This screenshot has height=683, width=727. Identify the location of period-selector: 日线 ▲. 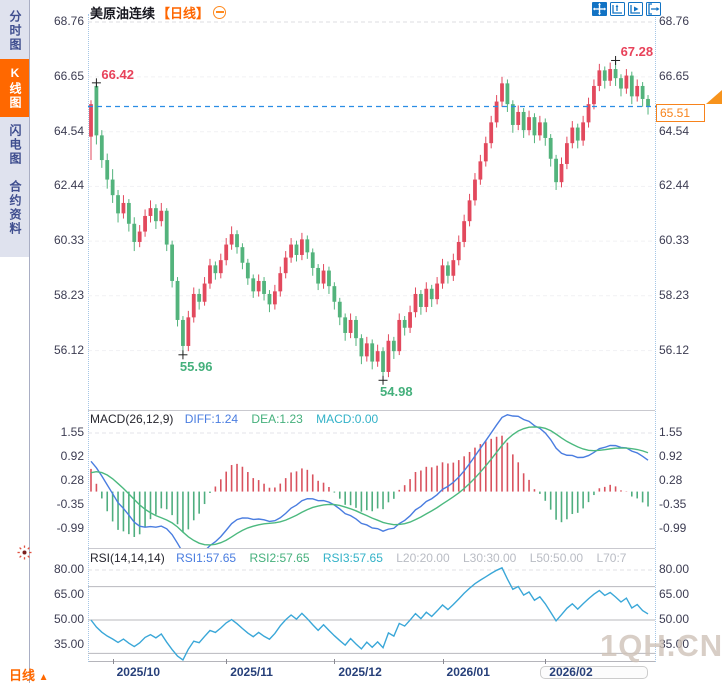
(29, 674).